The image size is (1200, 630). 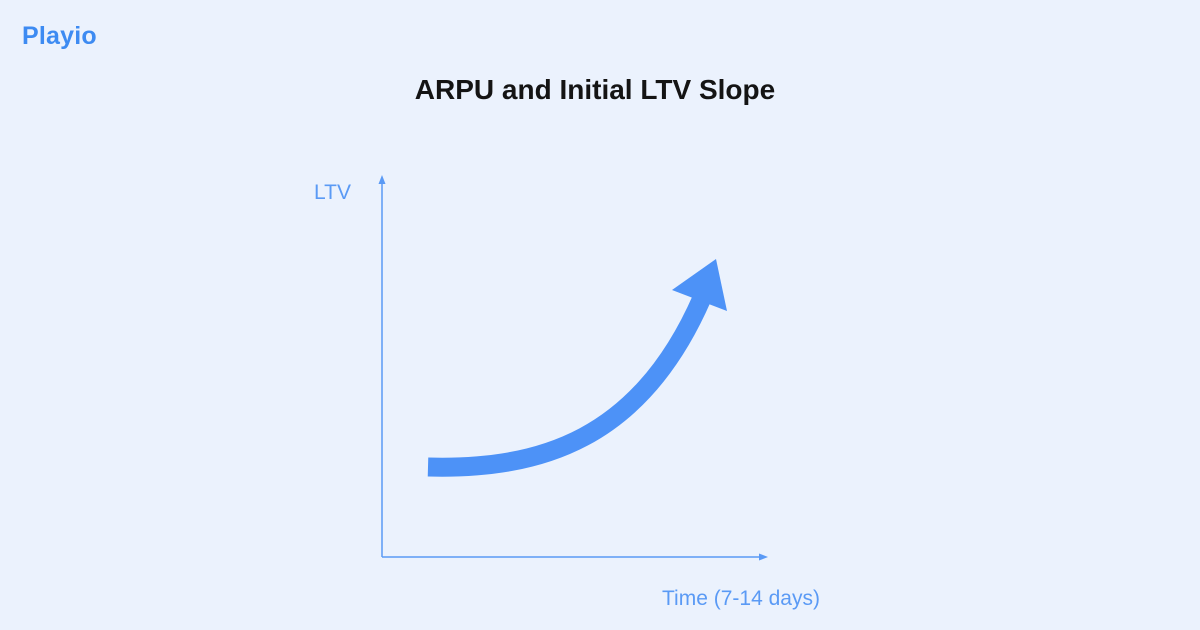 What do you see at coordinates (595, 89) in the screenshot?
I see `page-title: ARPU and Initial LTV Slope` at bounding box center [595, 89].